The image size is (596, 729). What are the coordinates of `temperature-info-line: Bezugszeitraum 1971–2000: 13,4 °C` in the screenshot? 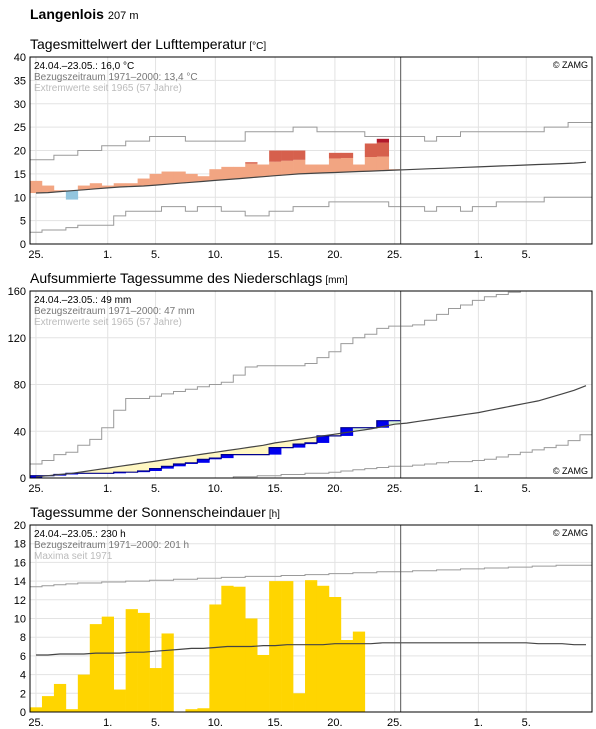 It's located at (116, 77).